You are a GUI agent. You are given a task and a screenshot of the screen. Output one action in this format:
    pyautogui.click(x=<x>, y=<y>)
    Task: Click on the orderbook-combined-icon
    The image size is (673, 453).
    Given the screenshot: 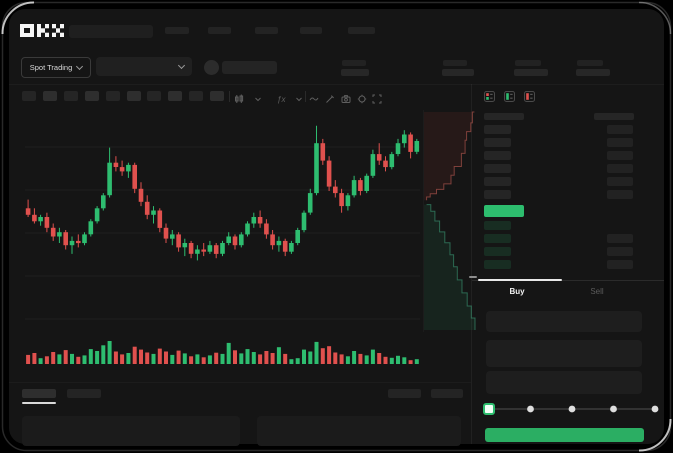 What is the action you would take?
    pyautogui.click(x=489, y=95)
    